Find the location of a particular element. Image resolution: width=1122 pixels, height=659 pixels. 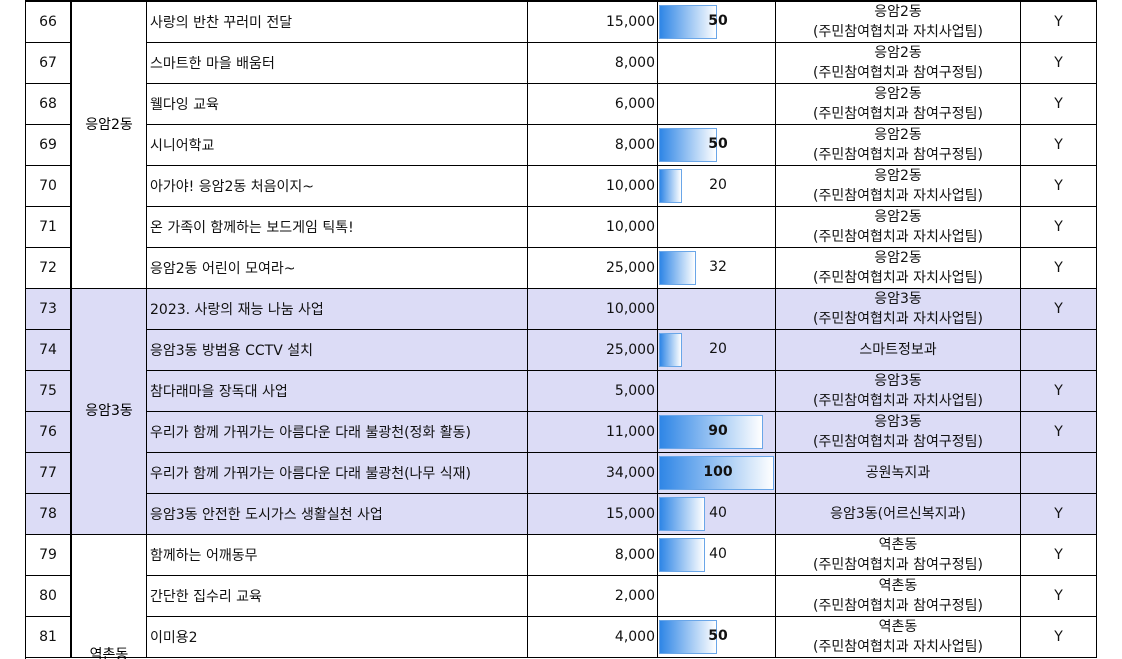

row-number: 78 is located at coordinates (48, 514).